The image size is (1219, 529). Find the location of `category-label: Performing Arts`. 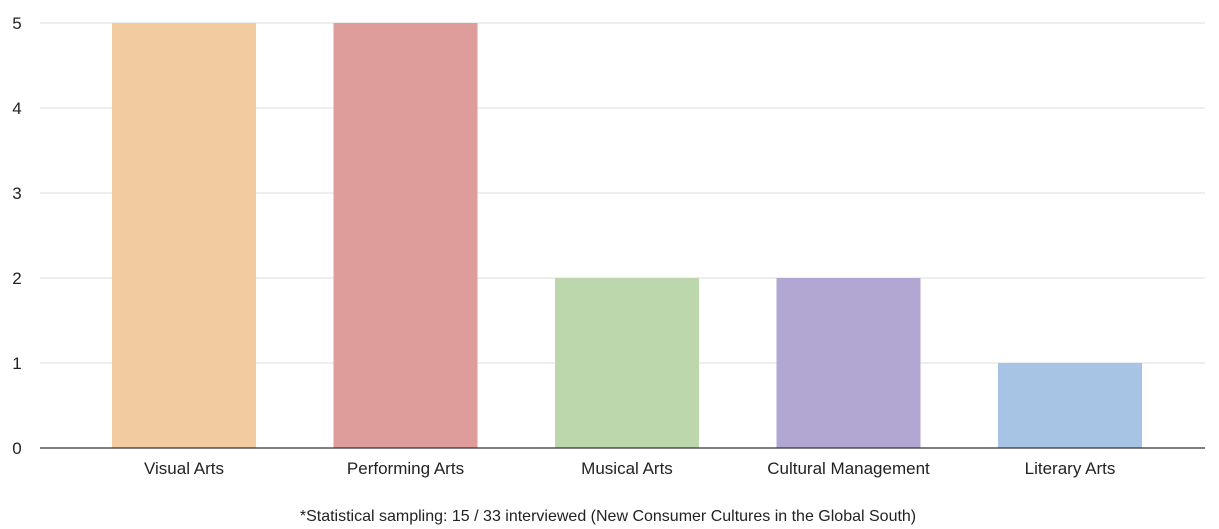

category-label: Performing Arts is located at coordinates (405, 468).